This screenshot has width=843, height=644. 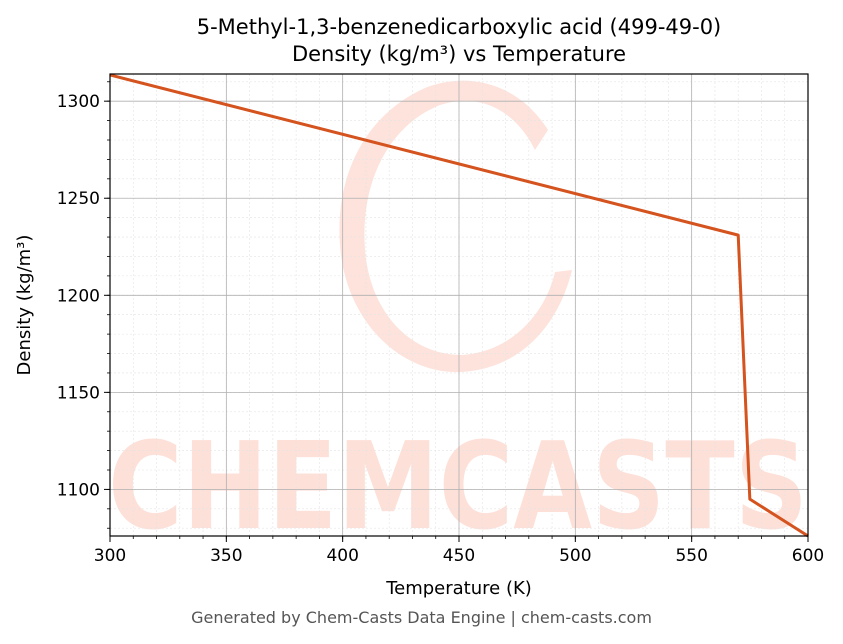 I want to click on watermark-logo-swirl, so click(x=455, y=226).